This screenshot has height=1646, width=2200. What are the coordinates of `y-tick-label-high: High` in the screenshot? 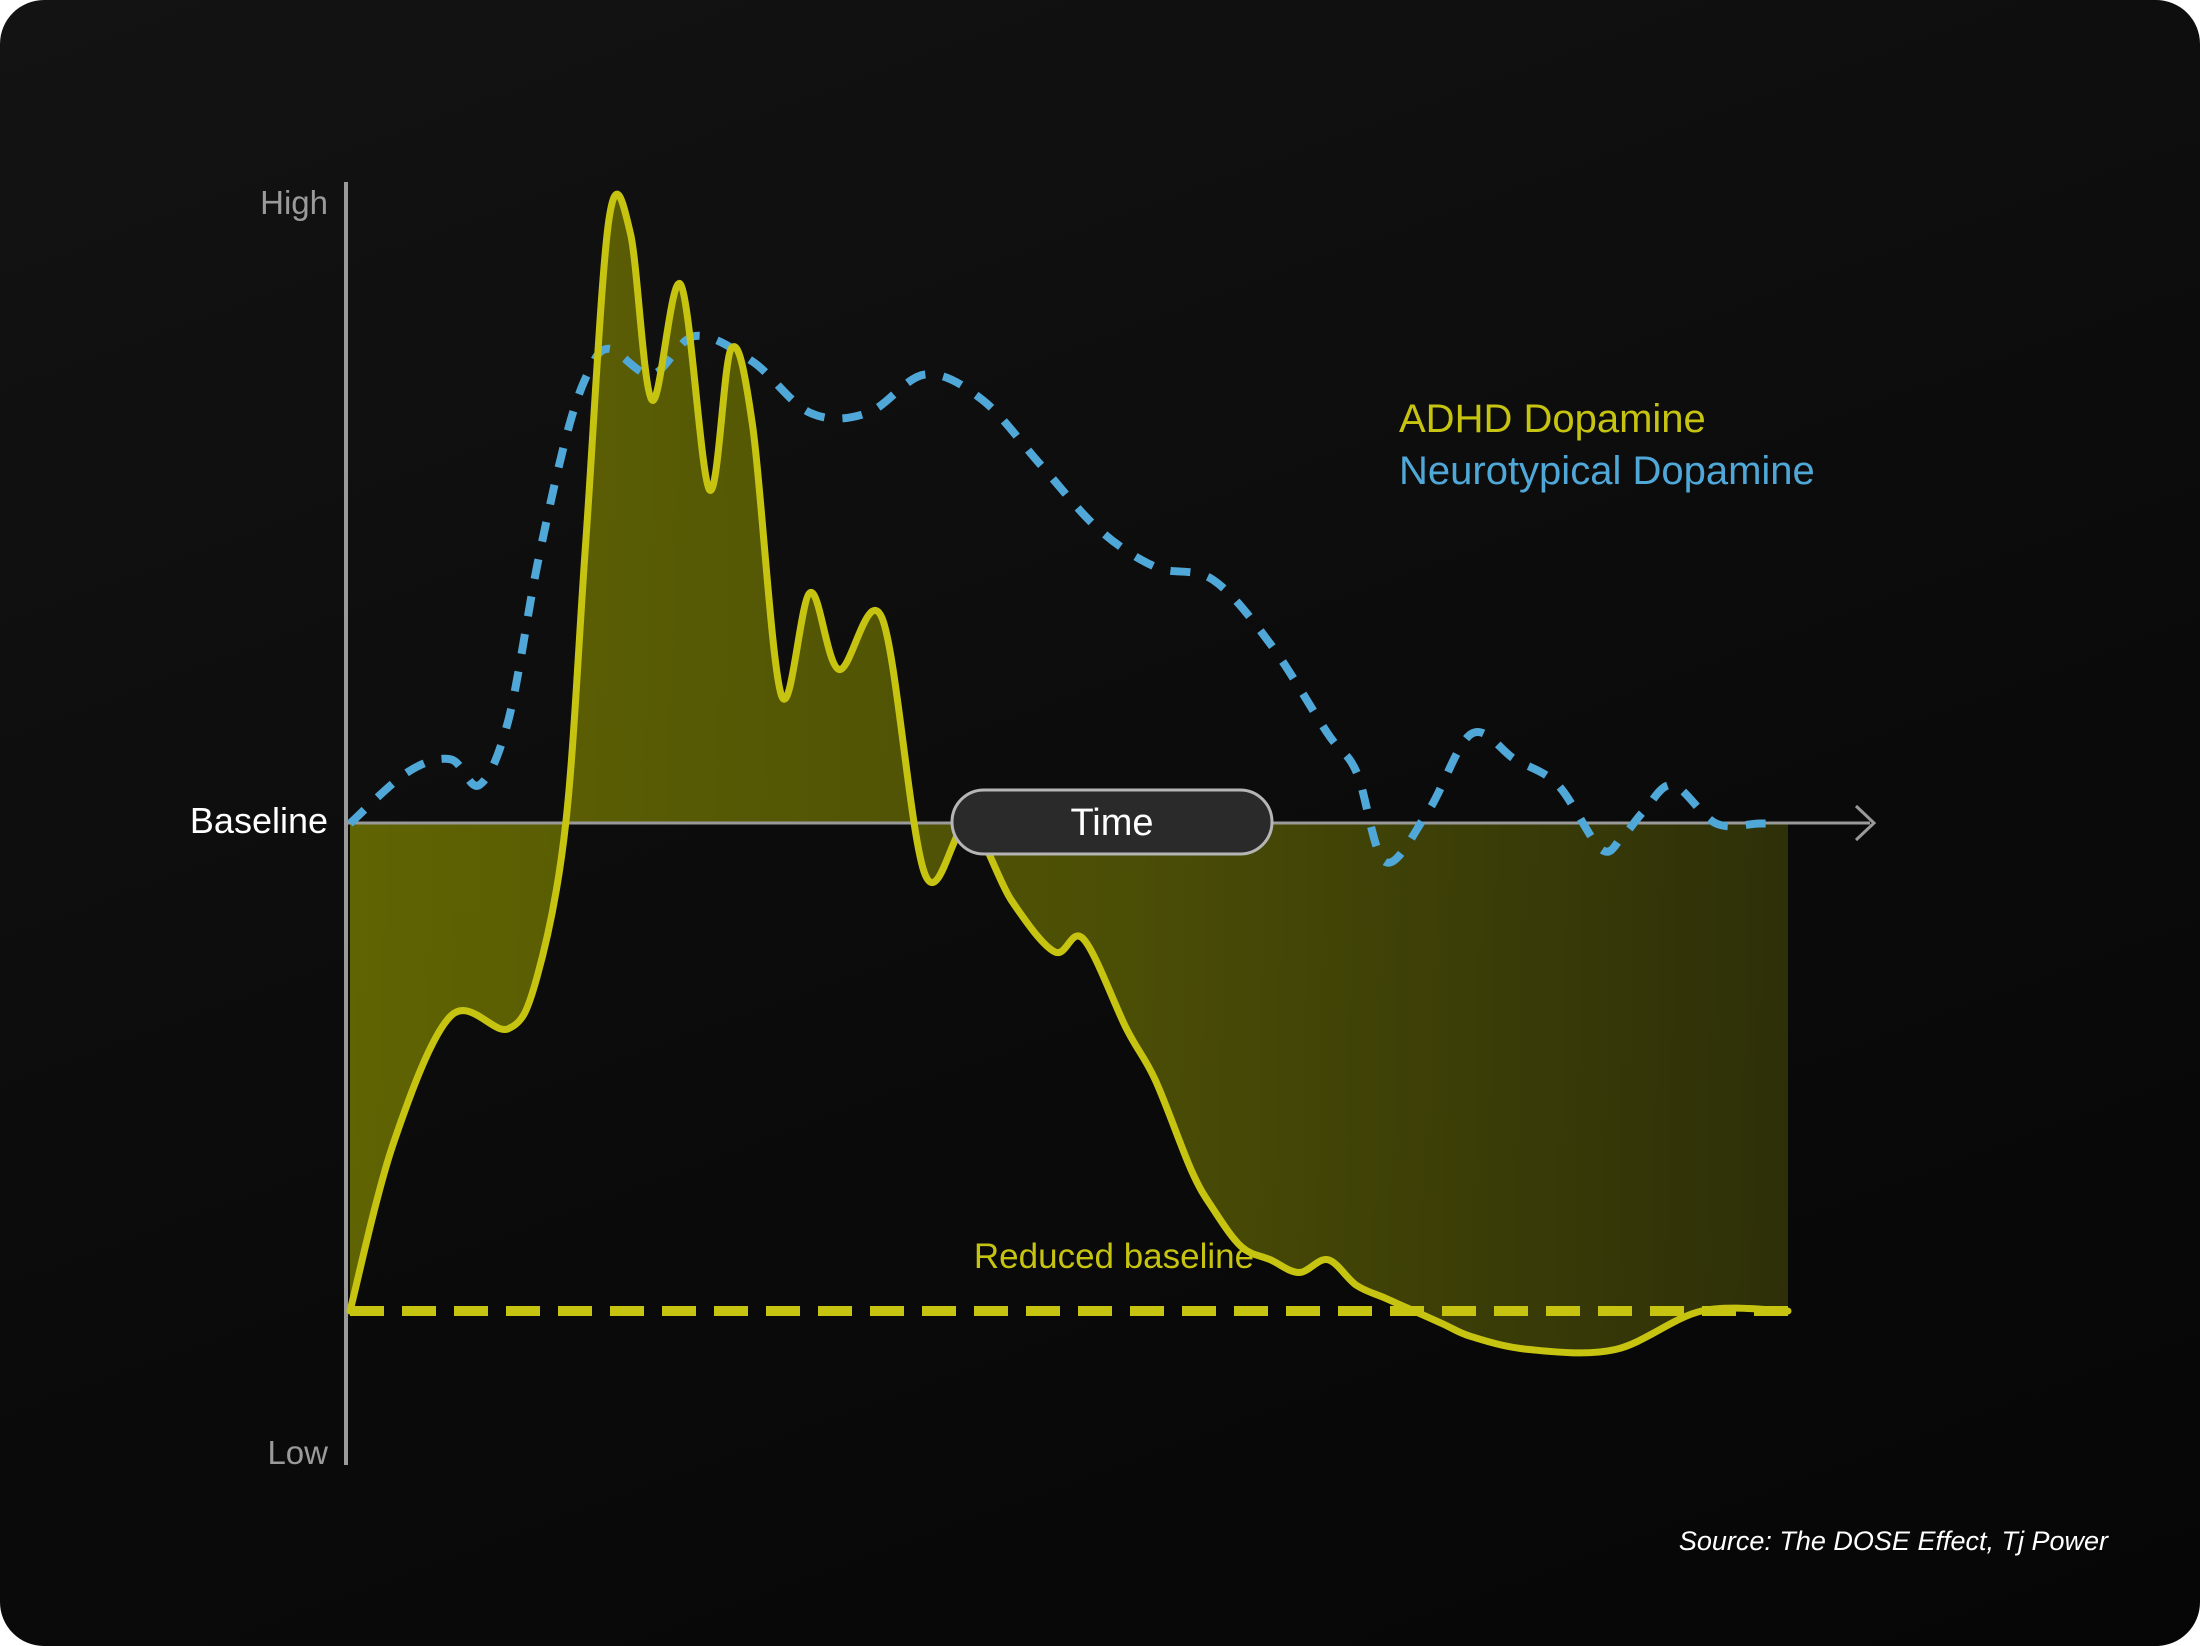 It's located at (294, 202).